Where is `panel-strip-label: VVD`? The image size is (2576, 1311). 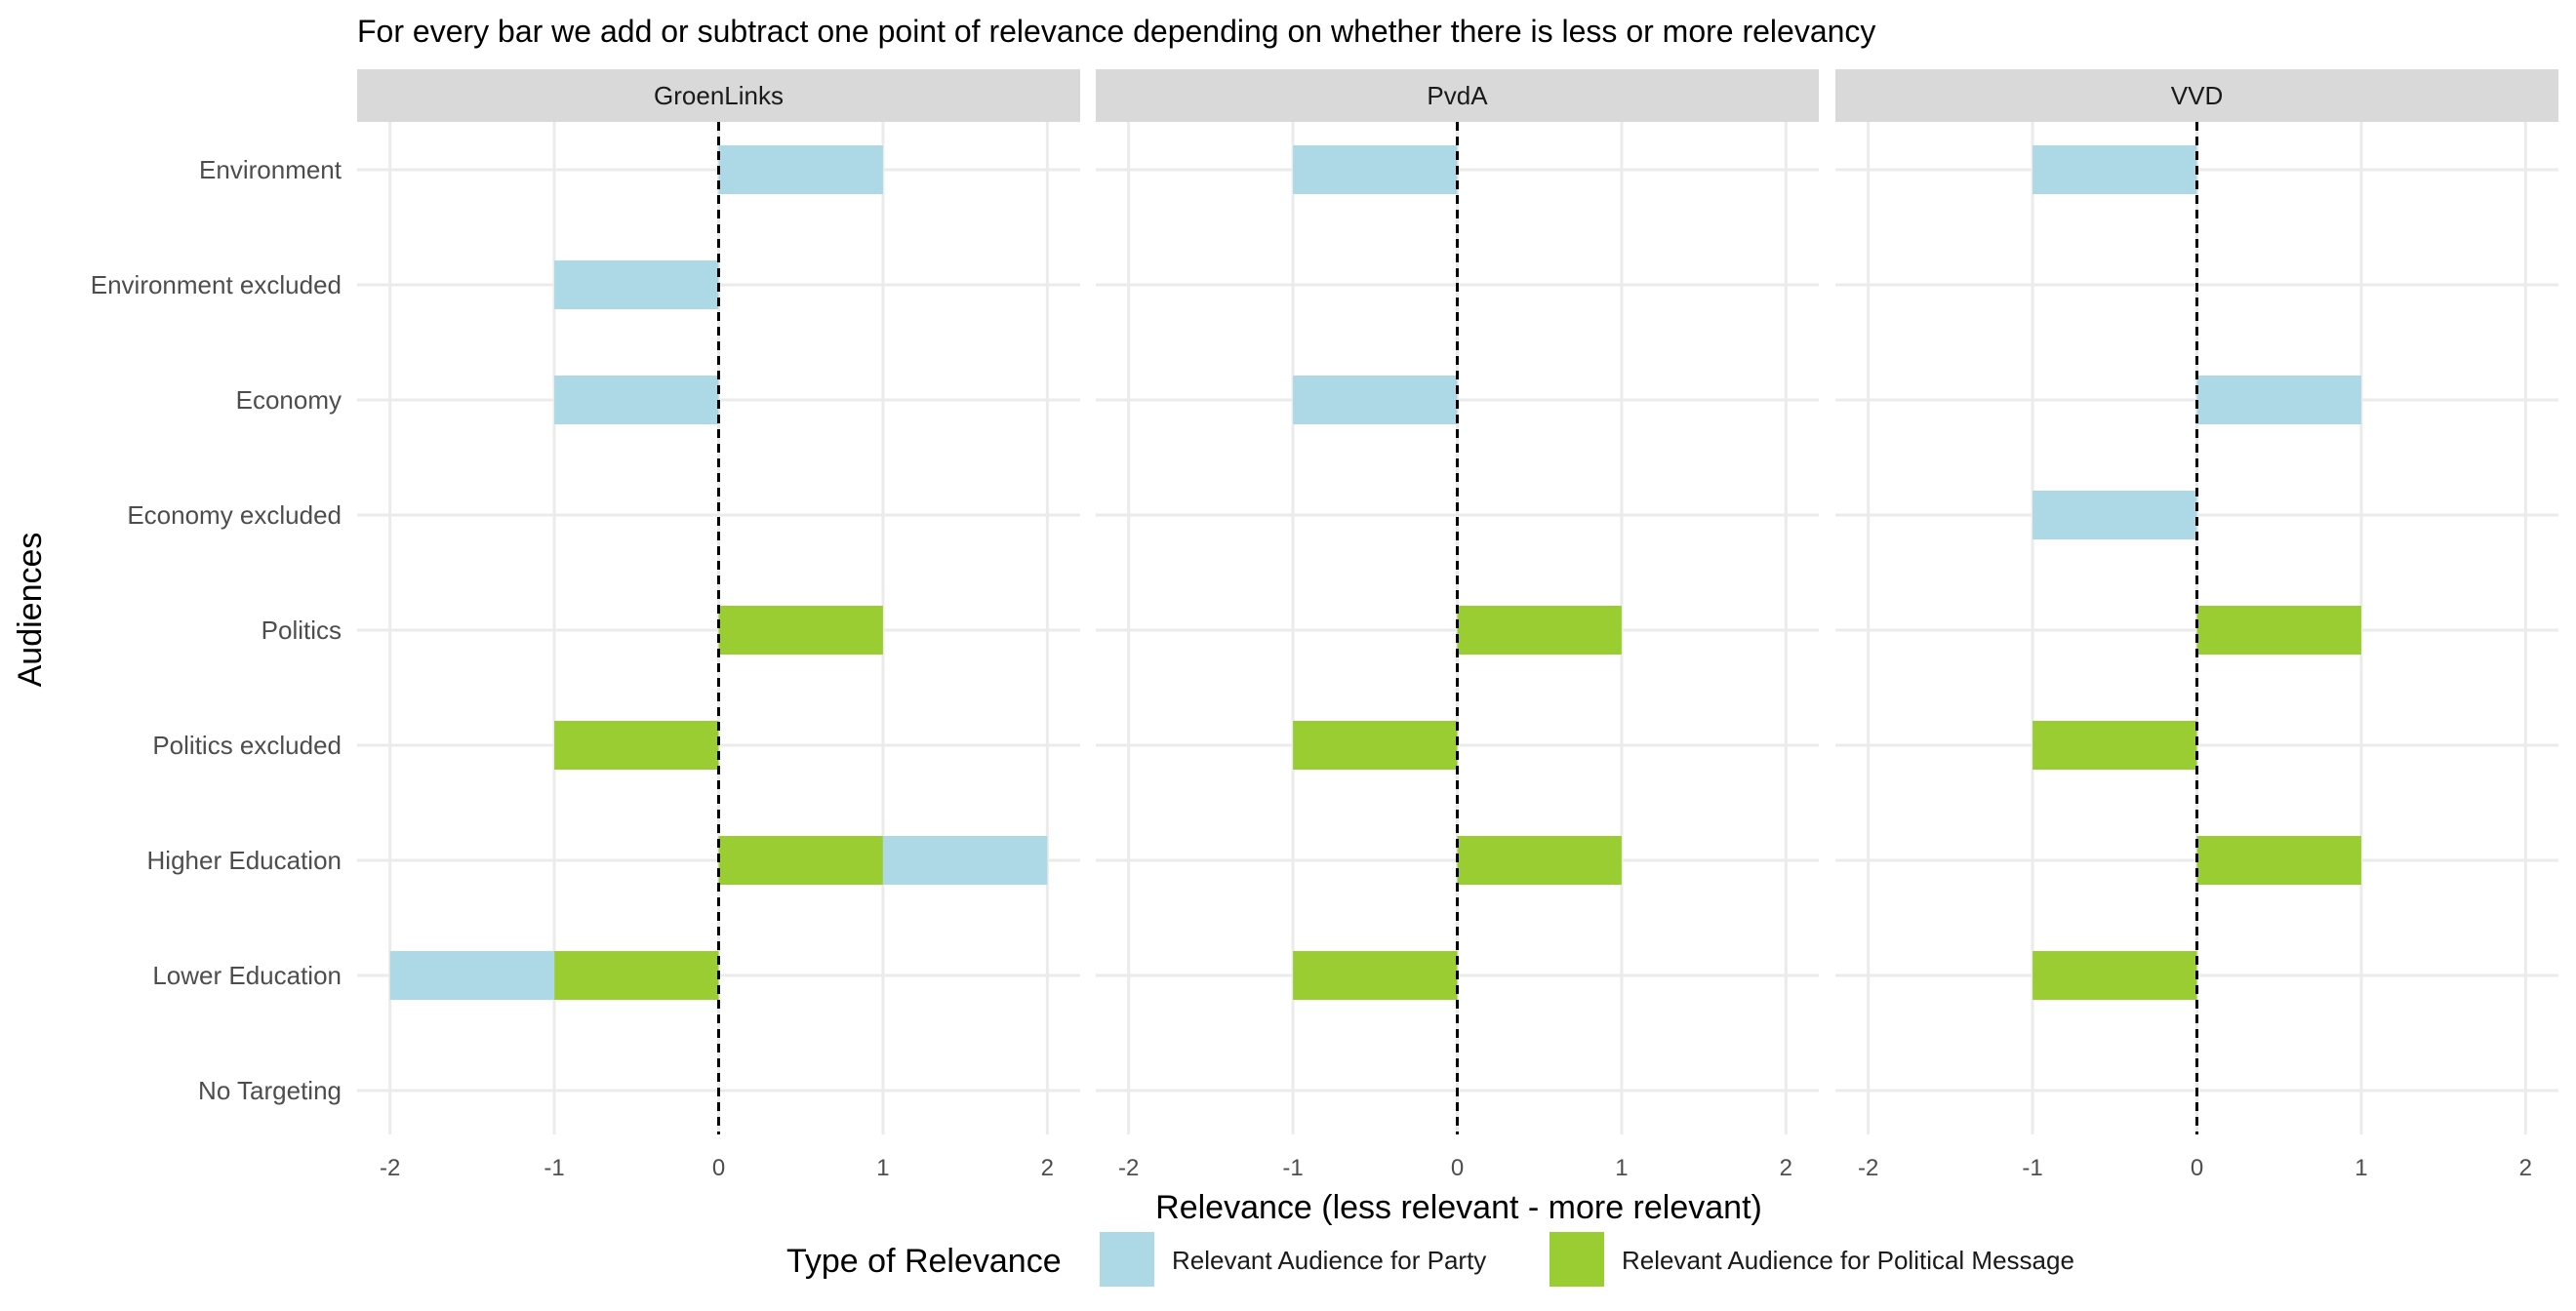 panel-strip-label: VVD is located at coordinates (2197, 95).